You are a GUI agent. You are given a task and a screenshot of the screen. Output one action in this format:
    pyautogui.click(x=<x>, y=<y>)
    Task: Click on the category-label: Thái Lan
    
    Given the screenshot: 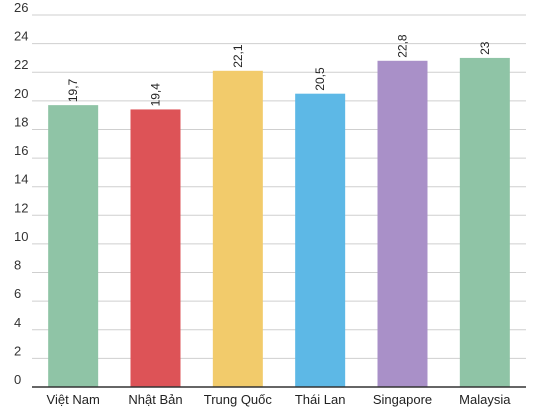 What is the action you would take?
    pyautogui.click(x=320, y=399)
    